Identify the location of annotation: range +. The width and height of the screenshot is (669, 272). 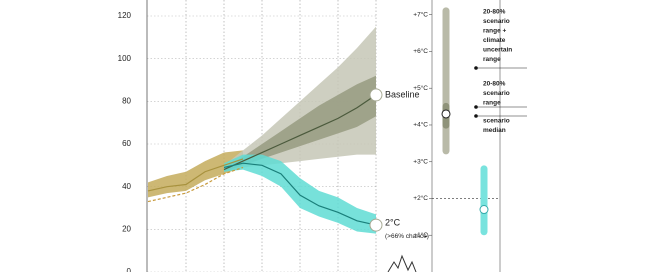
(495, 31).